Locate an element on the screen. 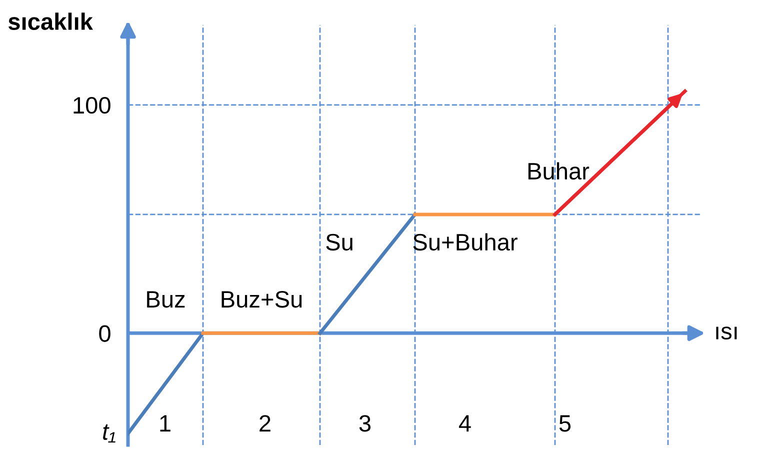  x-tick-label: 4 is located at coordinates (464, 423).